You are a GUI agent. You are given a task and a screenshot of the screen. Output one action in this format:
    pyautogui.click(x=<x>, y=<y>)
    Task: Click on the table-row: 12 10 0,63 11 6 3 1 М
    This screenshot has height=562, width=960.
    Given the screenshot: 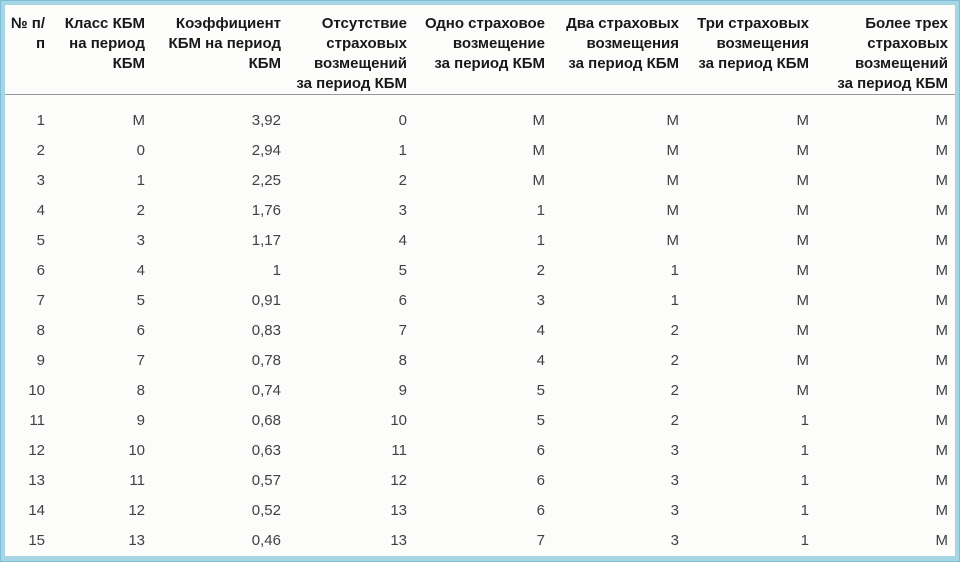 What is the action you would take?
    pyautogui.click(x=480, y=450)
    